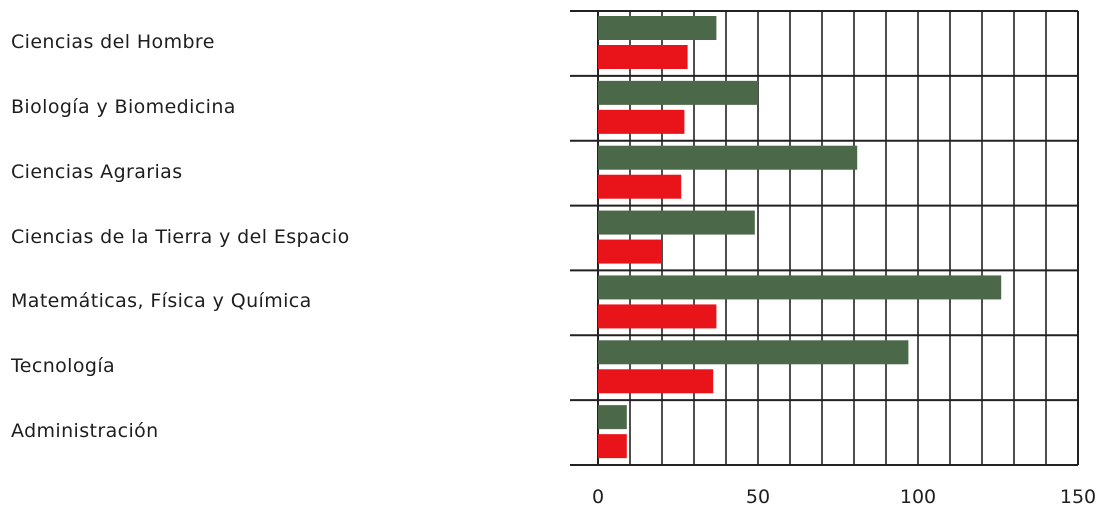 This screenshot has height=514, width=1106. What do you see at coordinates (161, 301) in the screenshot?
I see `category-label: Matemáticas, Física y Química` at bounding box center [161, 301].